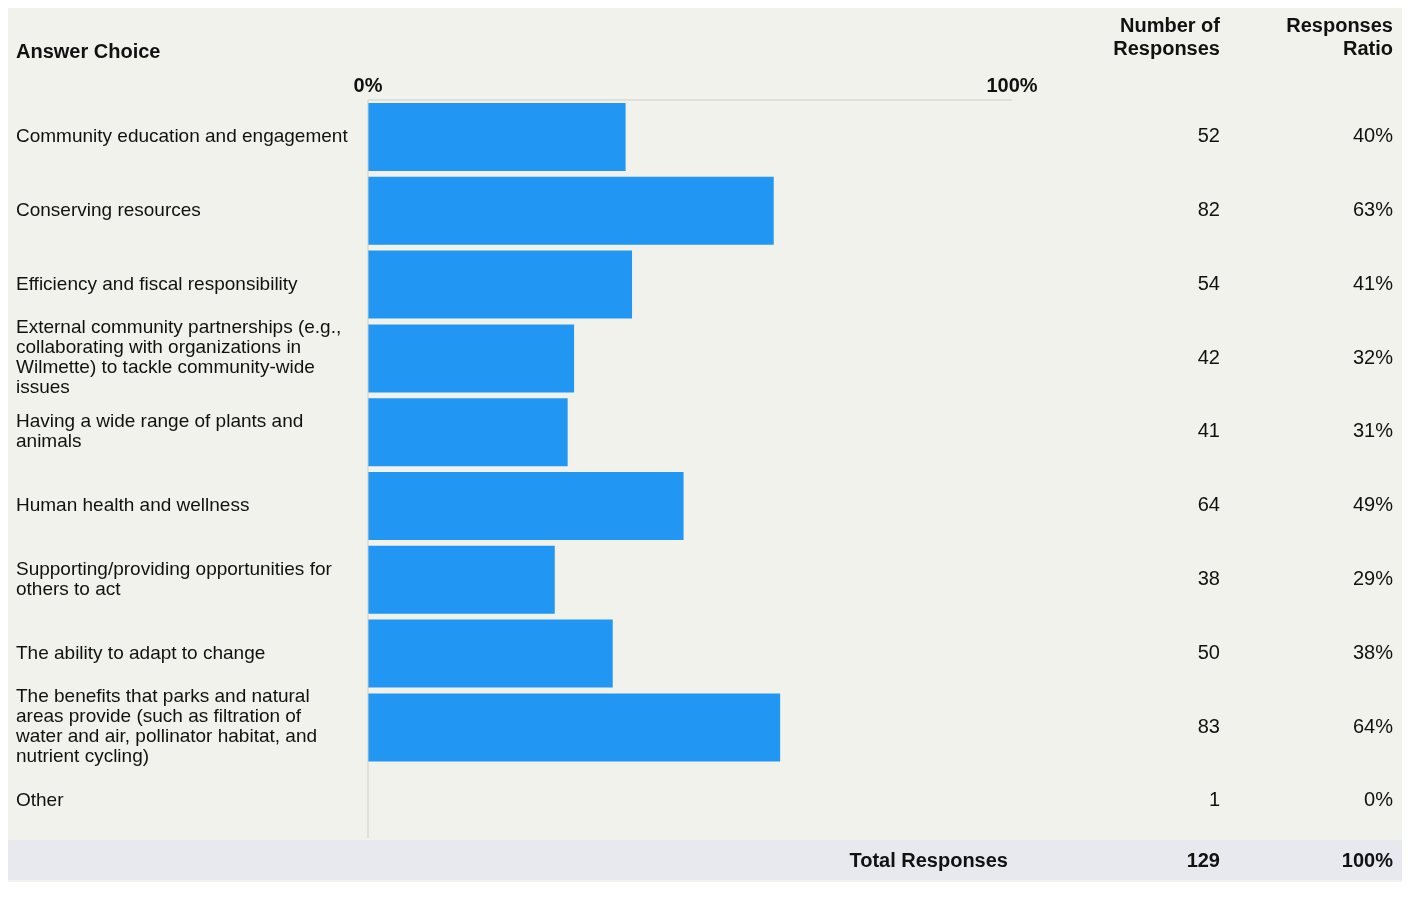  Describe the element at coordinates (1373, 504) in the screenshot. I see `text: 49%` at that location.